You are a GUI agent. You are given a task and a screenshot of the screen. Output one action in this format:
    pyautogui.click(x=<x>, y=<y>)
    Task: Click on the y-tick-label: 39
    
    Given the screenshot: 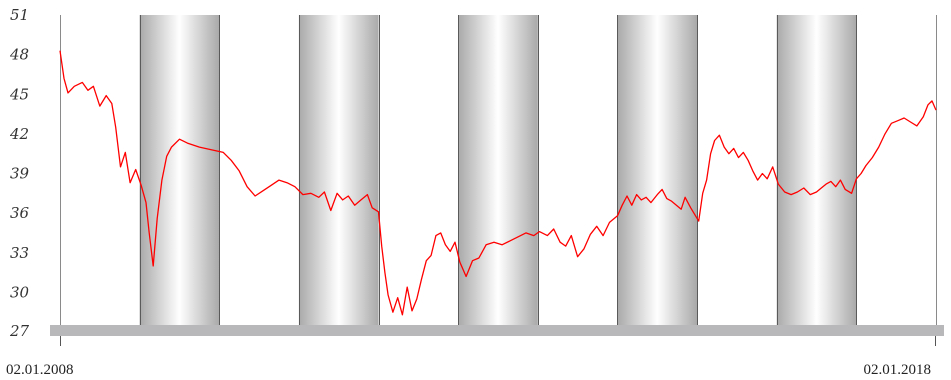 What is the action you would take?
    pyautogui.click(x=20, y=174)
    